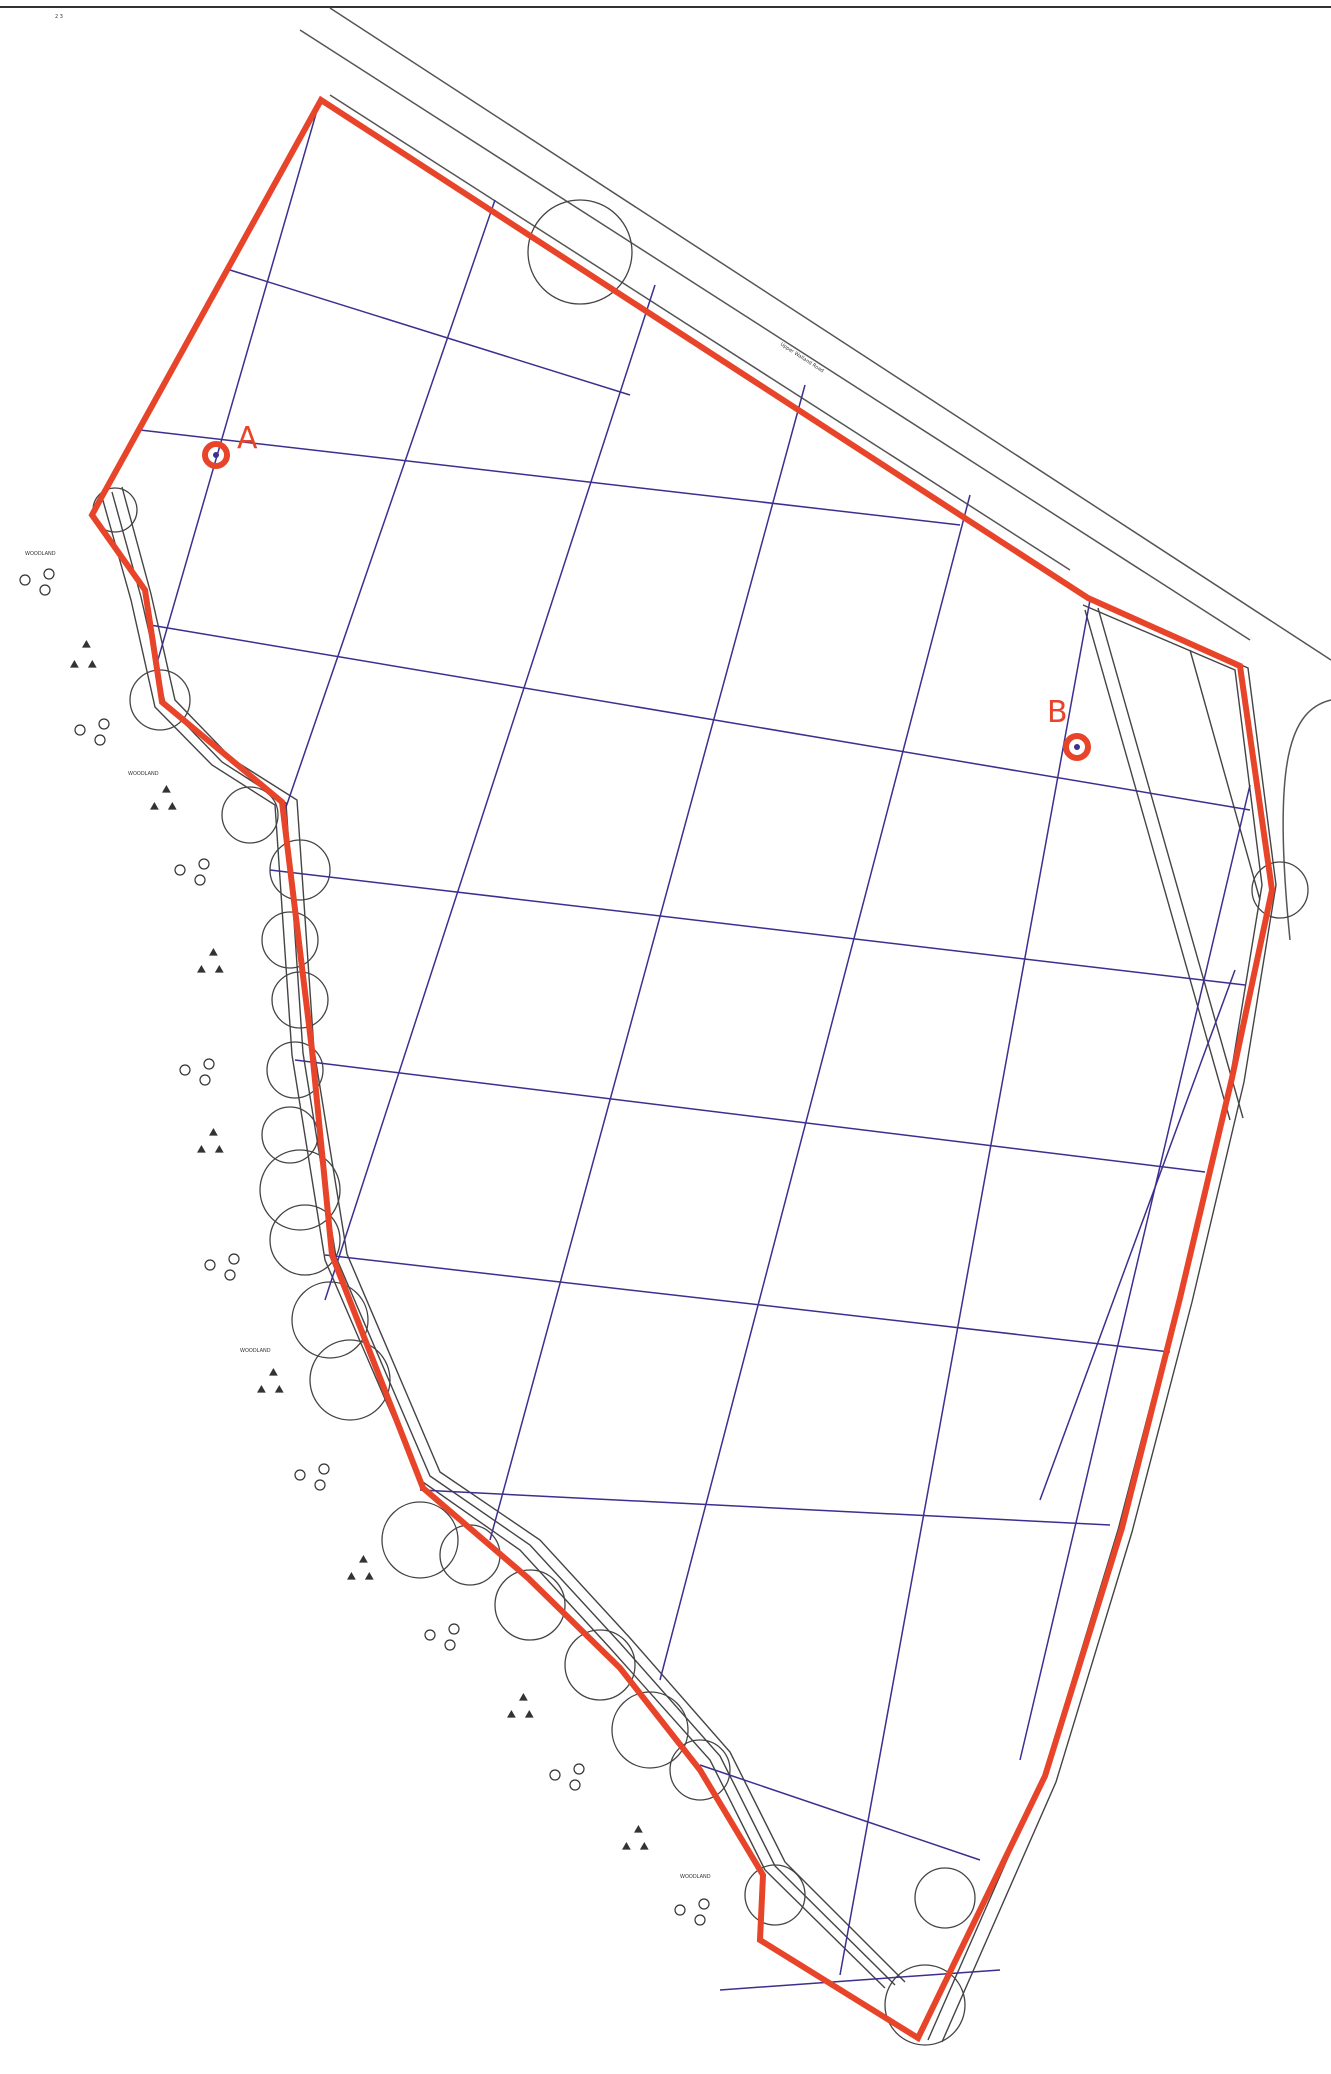 The height and width of the screenshot is (2074, 1331). Describe the element at coordinates (1057, 712) in the screenshot. I see `control-point-b-label: B` at that location.